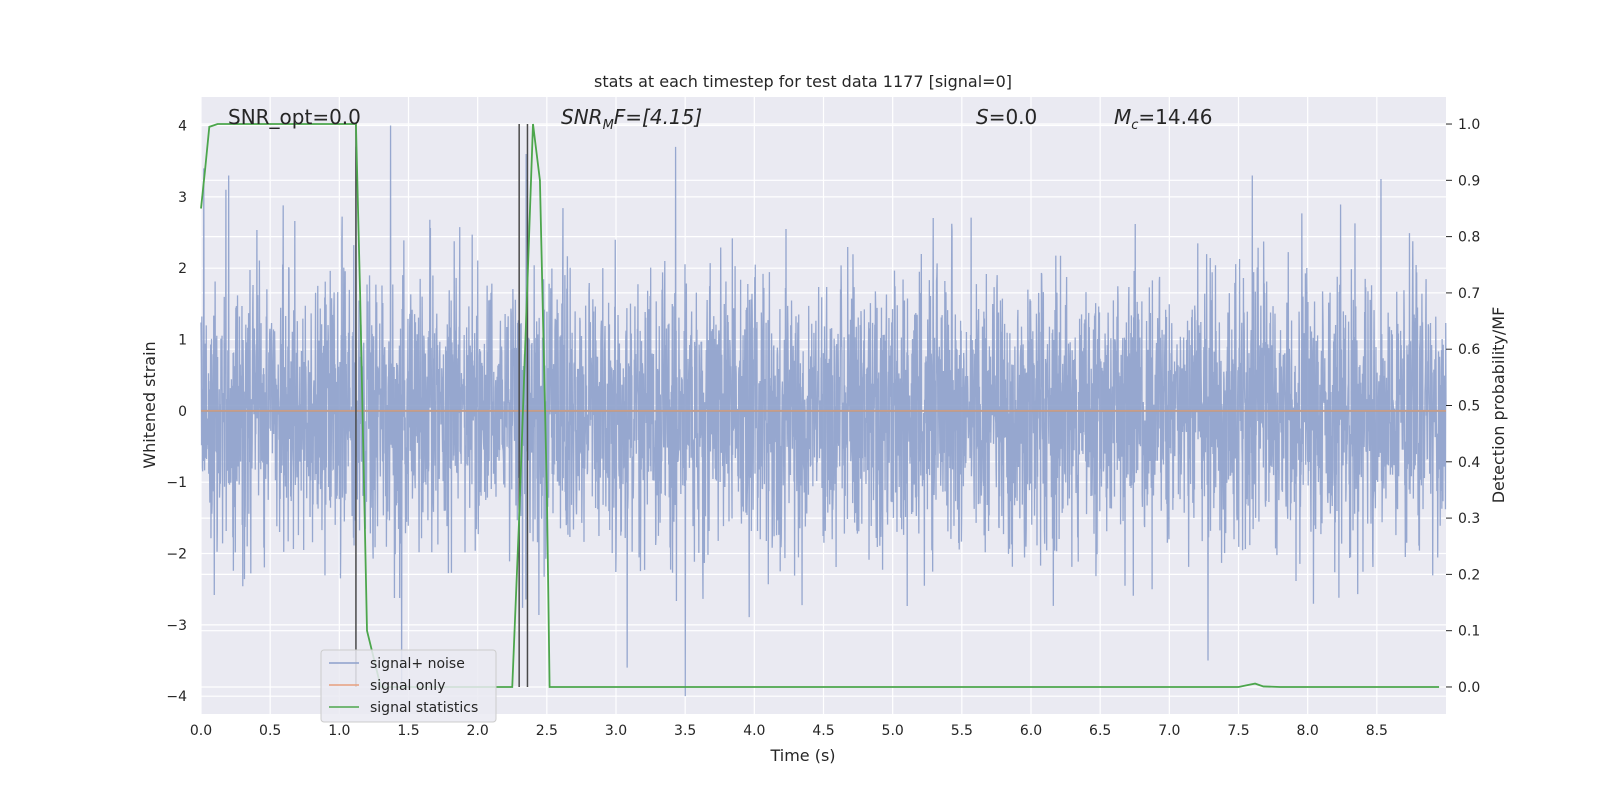 The image size is (1600, 800). Describe the element at coordinates (1469, 632) in the screenshot. I see `y2-tick-label: 0.1` at that location.